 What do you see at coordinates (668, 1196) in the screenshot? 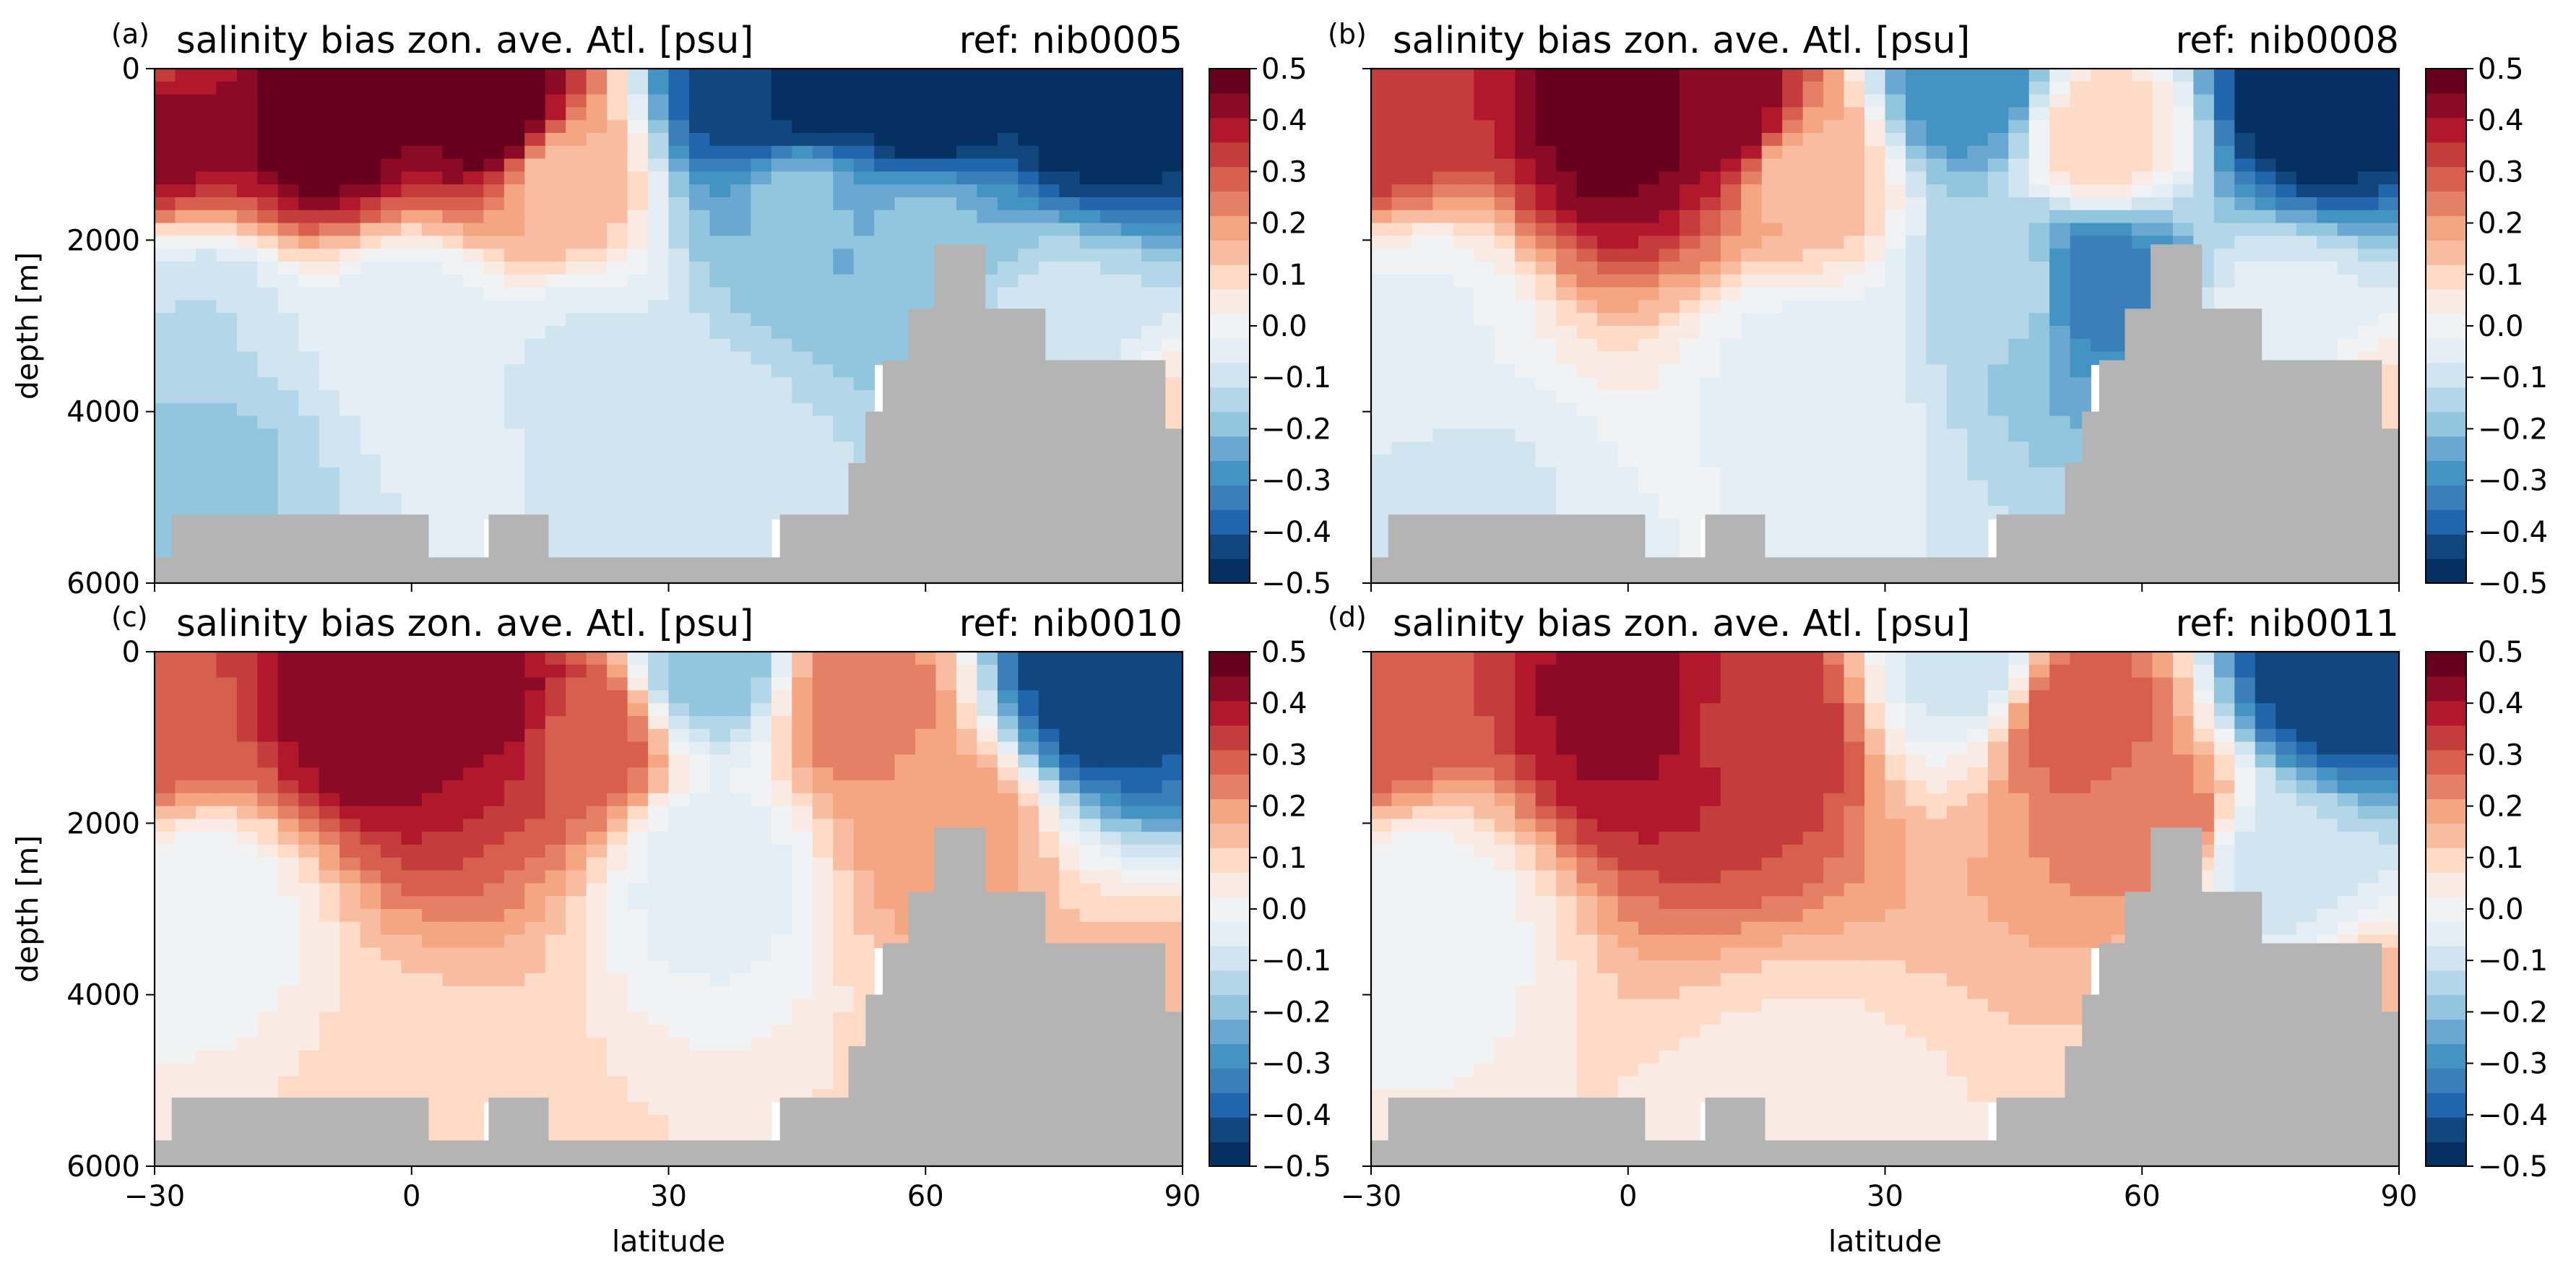
I see `x-tick-label: 30` at bounding box center [668, 1196].